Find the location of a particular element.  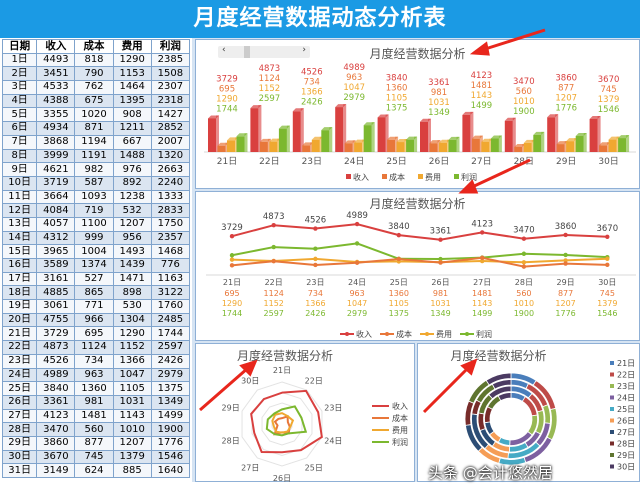

table-cell: 3451 is located at coordinates (56, 74).